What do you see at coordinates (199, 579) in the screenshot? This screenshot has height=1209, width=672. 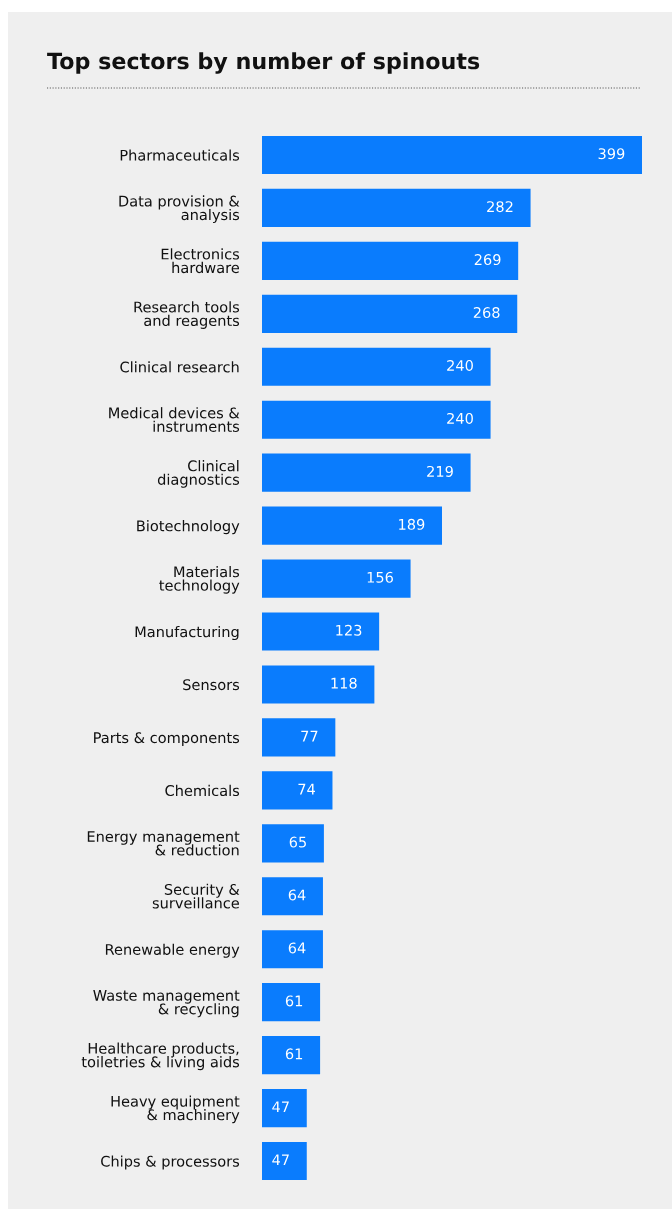 I see `y-tick-label: Materials technology` at bounding box center [199, 579].